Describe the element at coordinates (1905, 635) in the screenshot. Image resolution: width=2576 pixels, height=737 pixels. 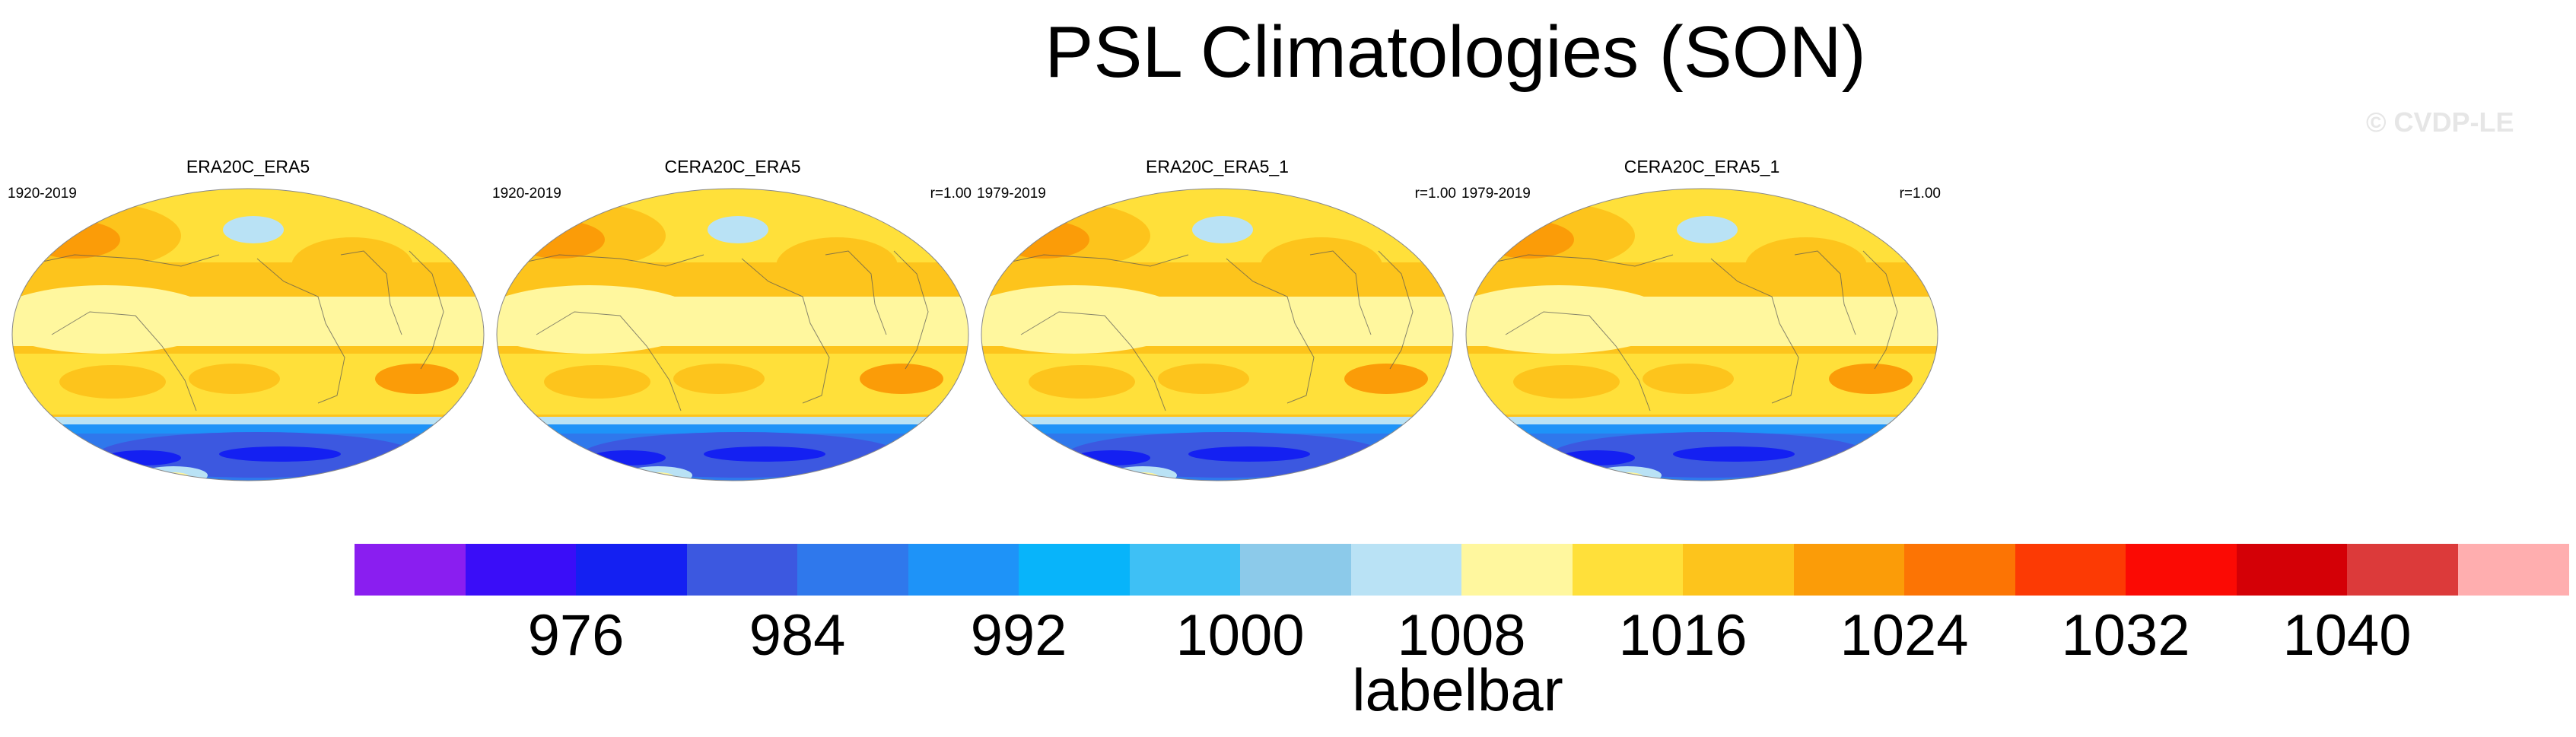
I see `labelbar-tick: 1024` at that location.